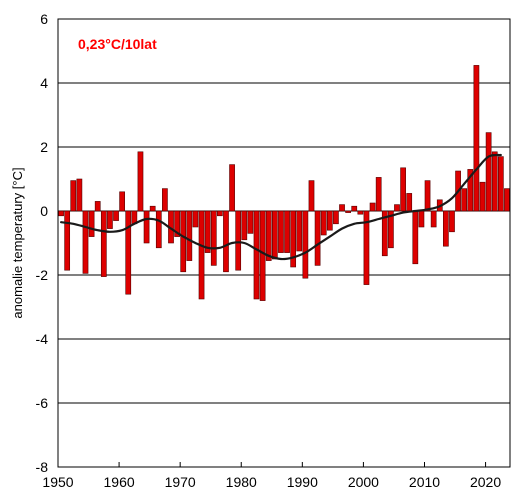 This screenshot has height=497, width=526. I want to click on y-tick-labels: -8 -6 -4 -2 0 2 4 6, so click(42, 243).